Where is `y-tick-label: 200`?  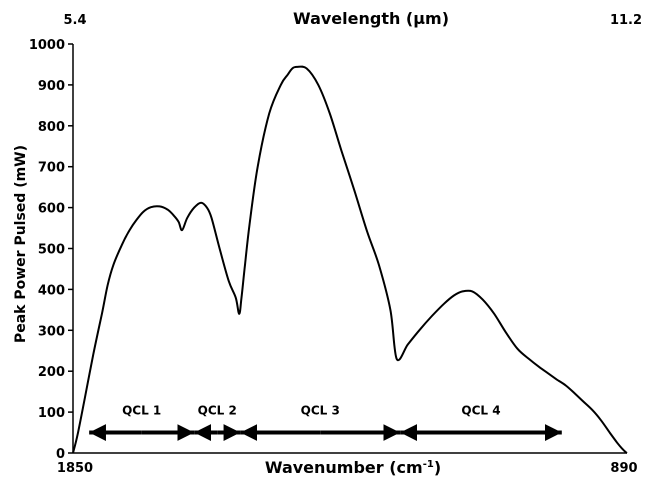
y-tick-label: 200 is located at coordinates (51, 372).